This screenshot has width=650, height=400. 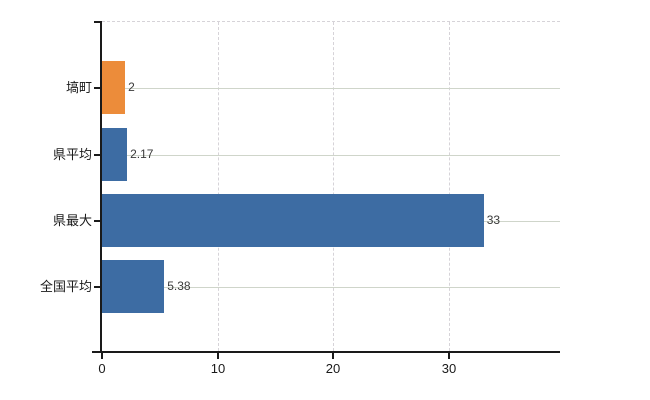 I want to click on x-tick-label: 0, so click(x=102, y=368).